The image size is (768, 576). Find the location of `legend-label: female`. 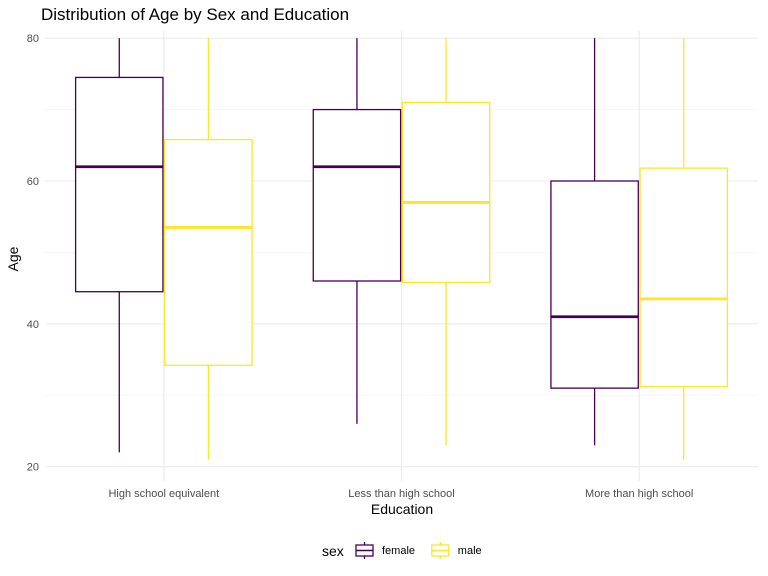

legend-label: female is located at coordinates (398, 551).